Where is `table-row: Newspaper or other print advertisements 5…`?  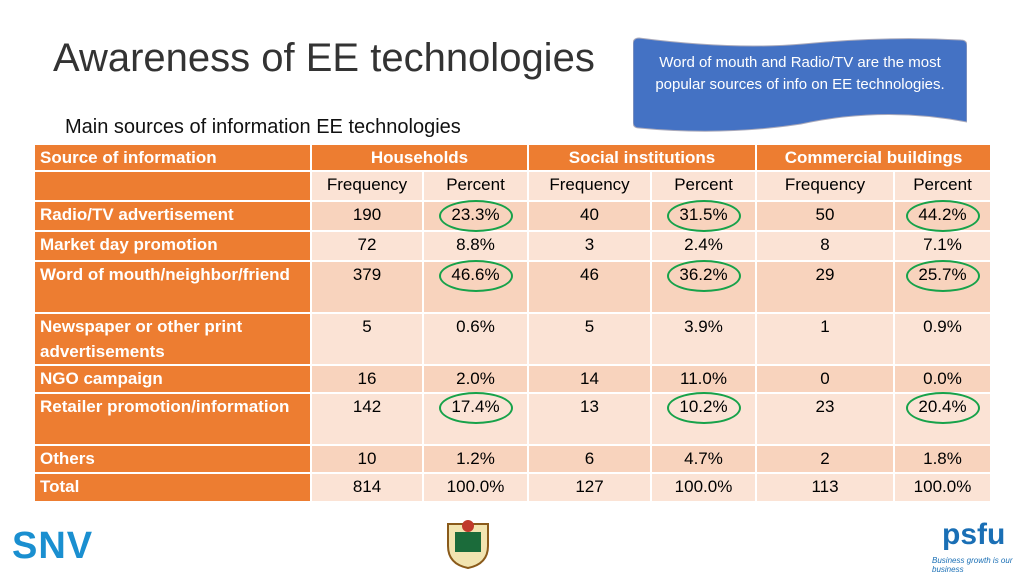
table-row: Newspaper or other print advertisements 5… is located at coordinates (512, 339).